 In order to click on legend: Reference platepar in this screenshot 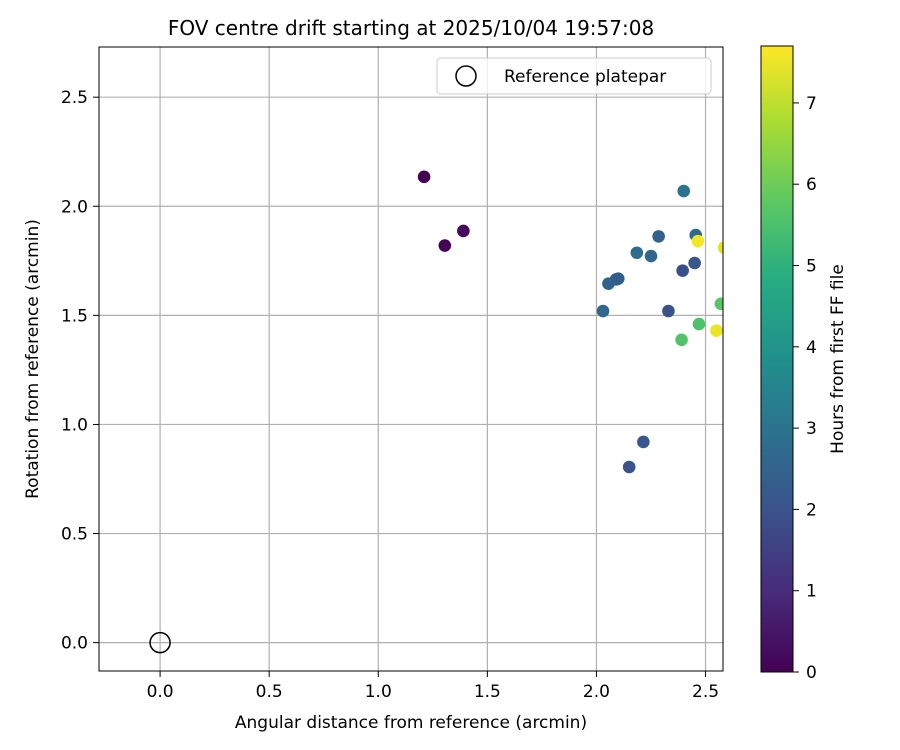, I will do `click(574, 76)`.